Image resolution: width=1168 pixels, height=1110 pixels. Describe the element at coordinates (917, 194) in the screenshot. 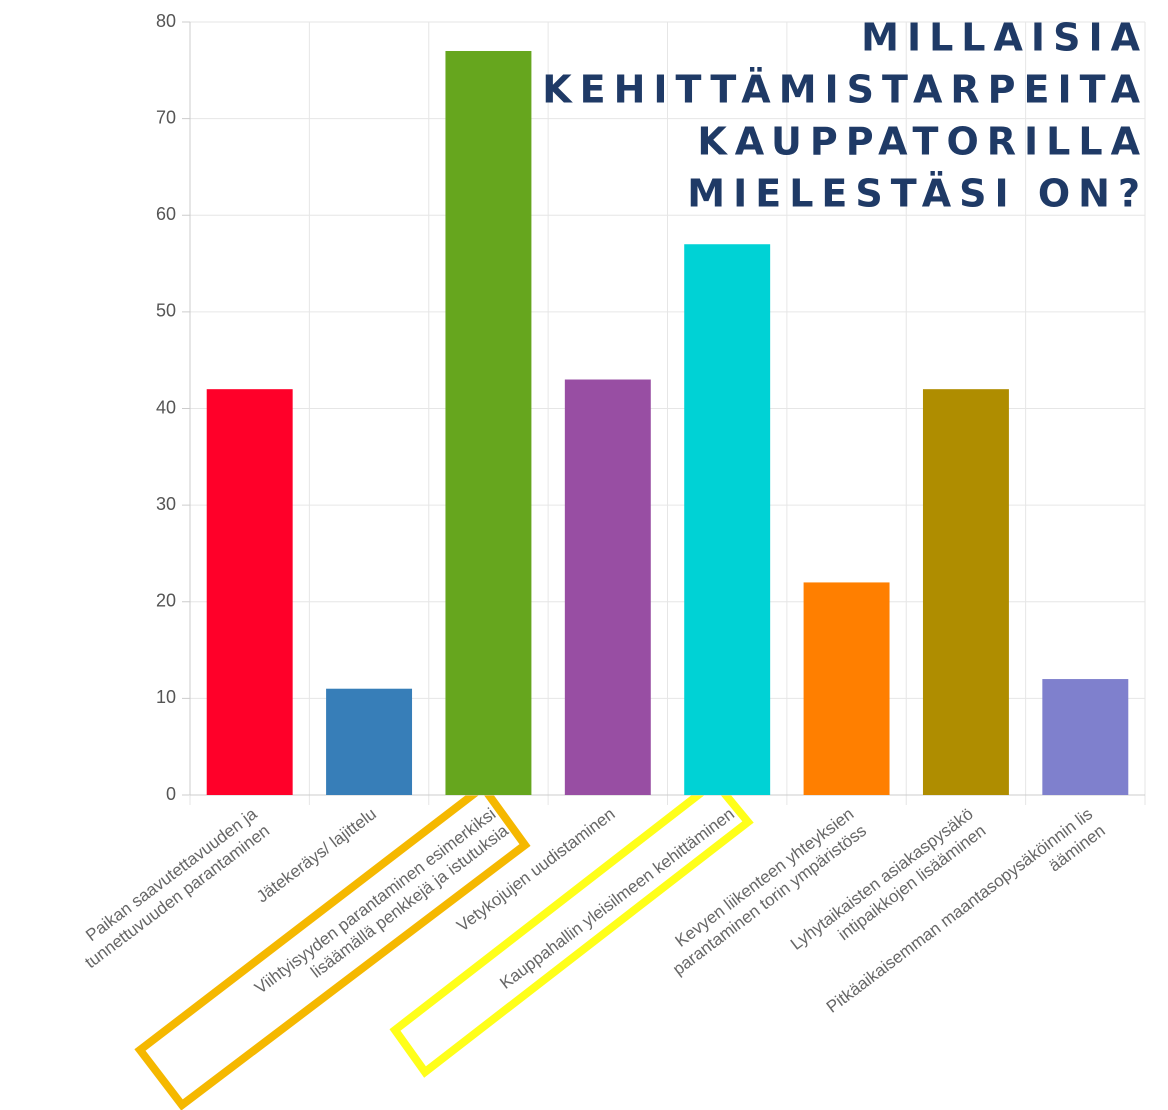

I see `chart-title: MIELESTÄSI ON?` at that location.